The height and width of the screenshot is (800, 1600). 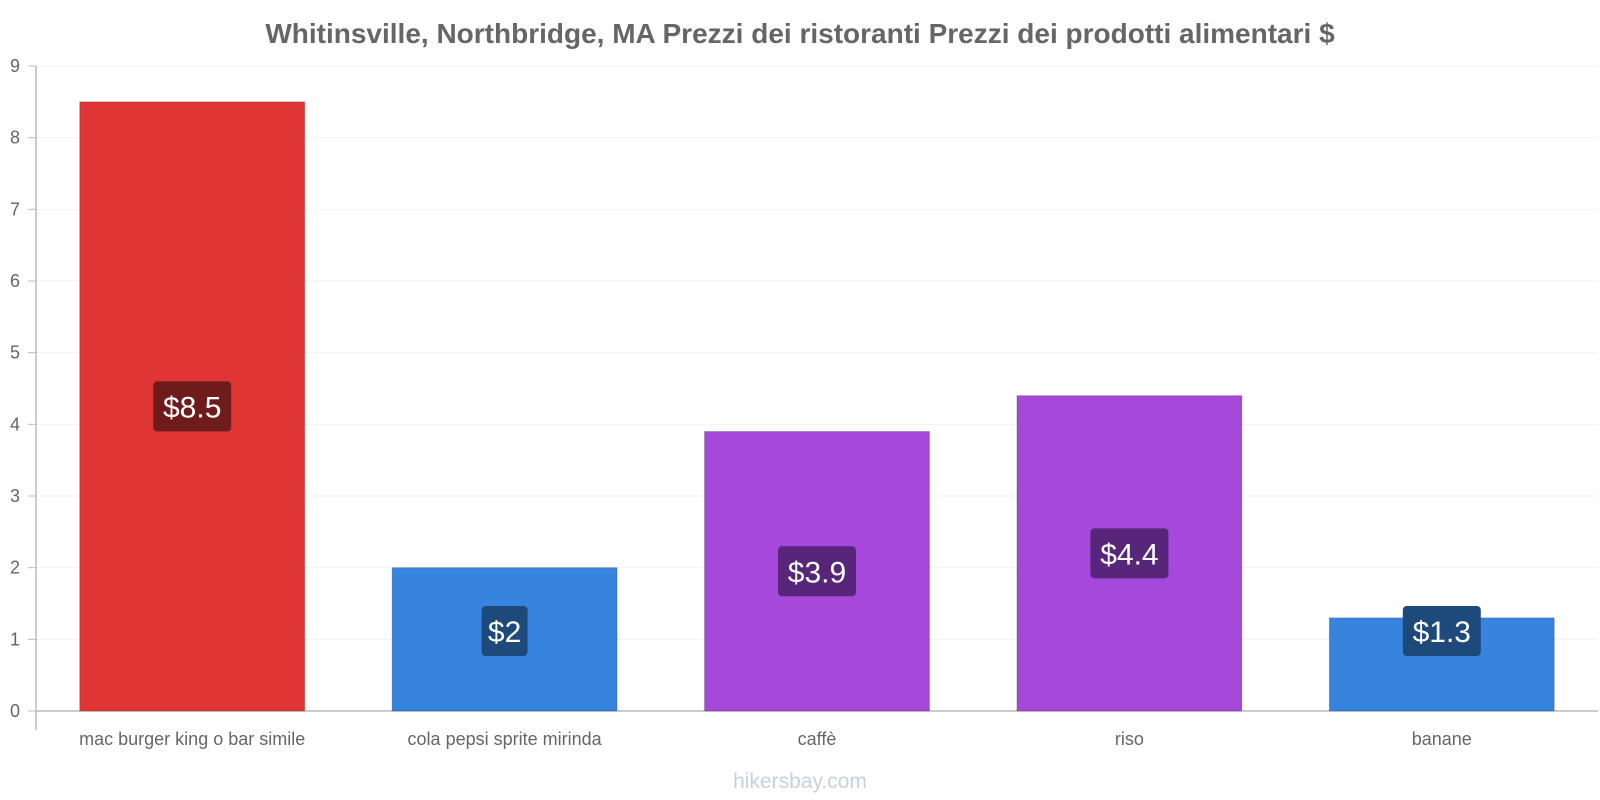 I want to click on y-tick-label: 5, so click(x=15, y=353).